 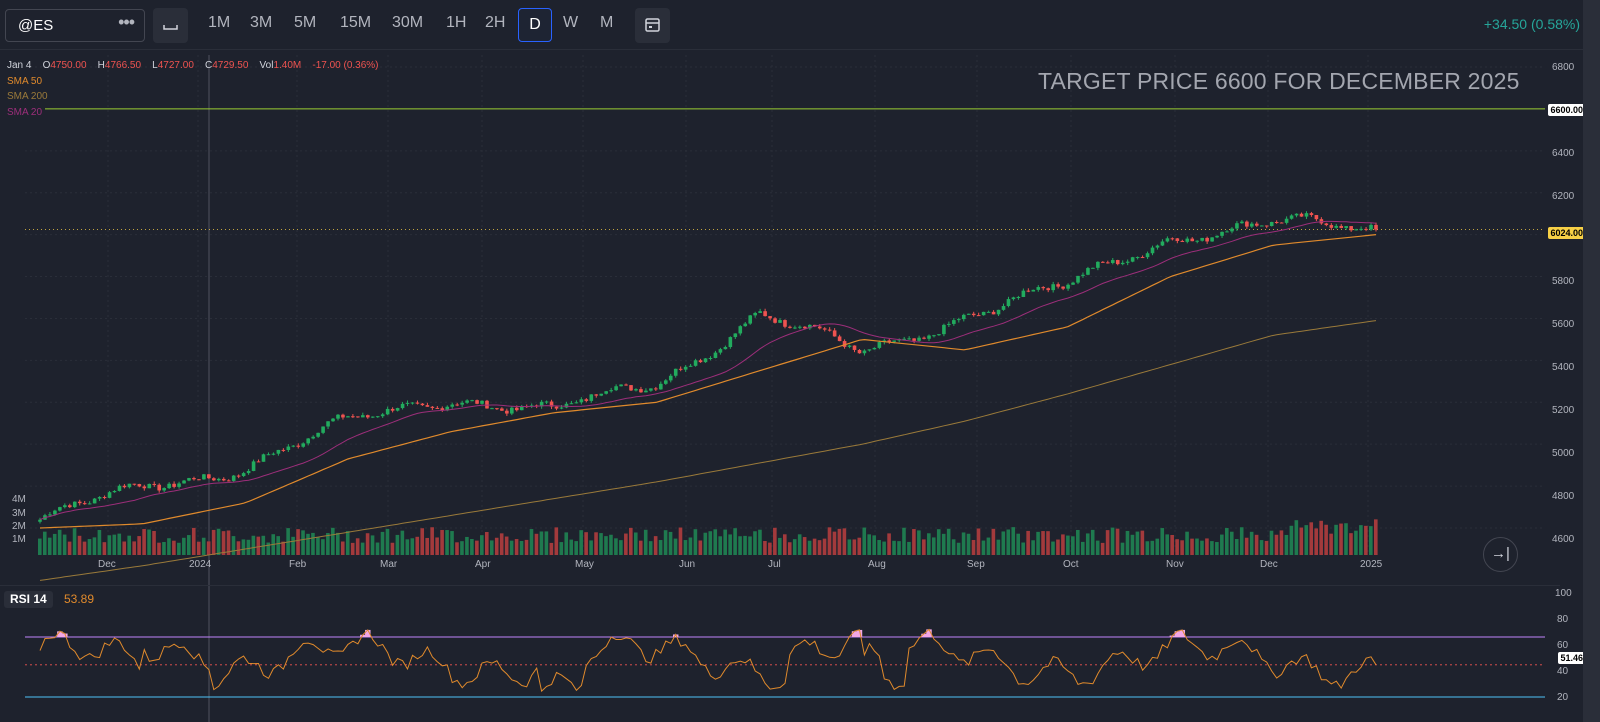 What do you see at coordinates (19, 513) in the screenshot?
I see `volume-axis-label: 3M` at bounding box center [19, 513].